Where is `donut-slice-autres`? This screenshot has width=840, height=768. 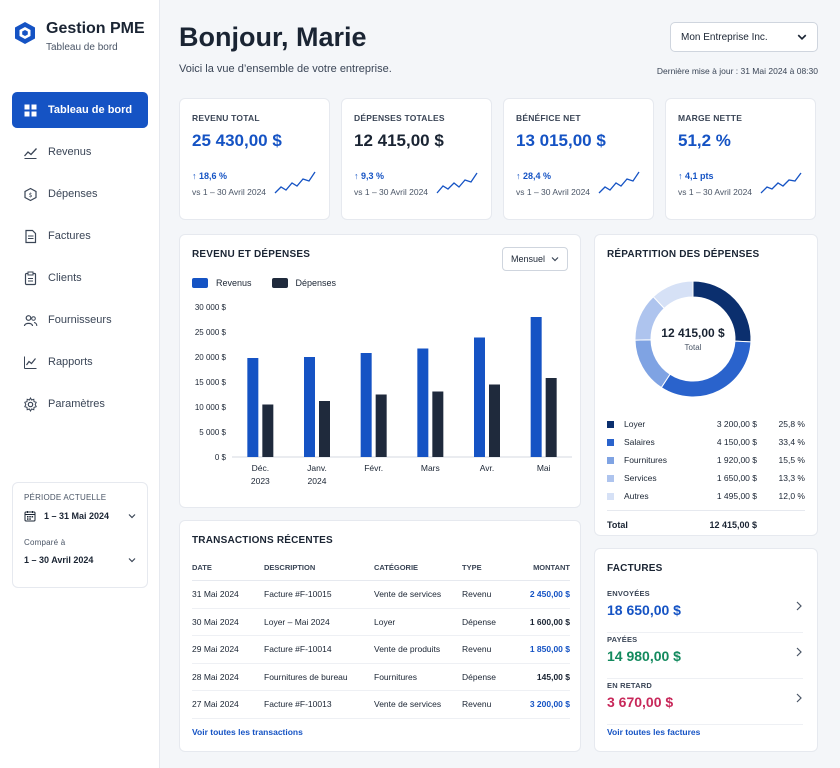
donut-slice-autres is located at coordinates (673, 295).